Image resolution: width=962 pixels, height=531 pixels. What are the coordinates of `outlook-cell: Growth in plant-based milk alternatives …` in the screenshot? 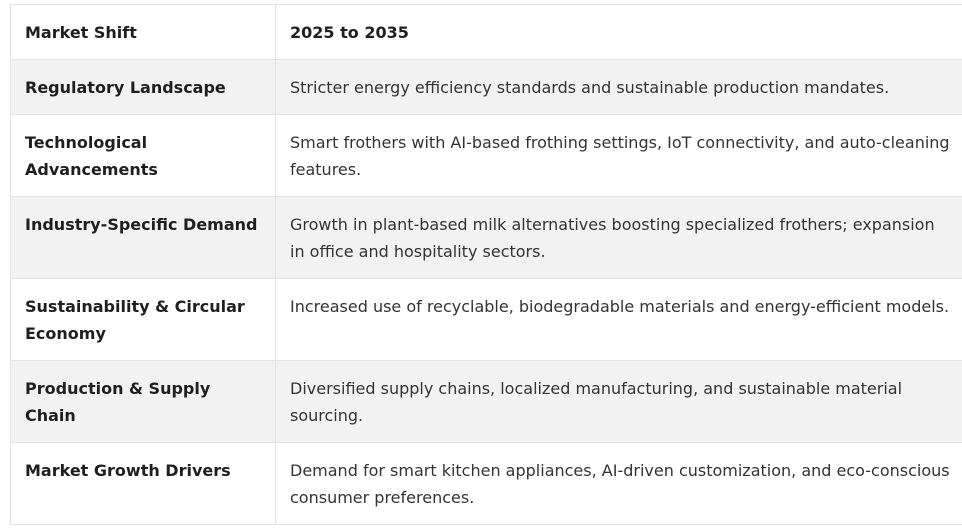 It's located at (618, 237).